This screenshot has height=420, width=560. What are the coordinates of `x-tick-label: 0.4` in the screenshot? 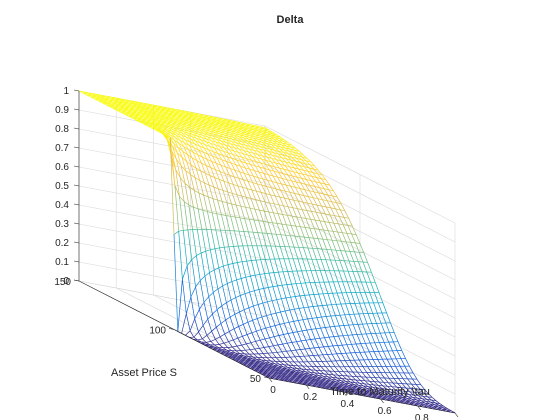 It's located at (347, 404).